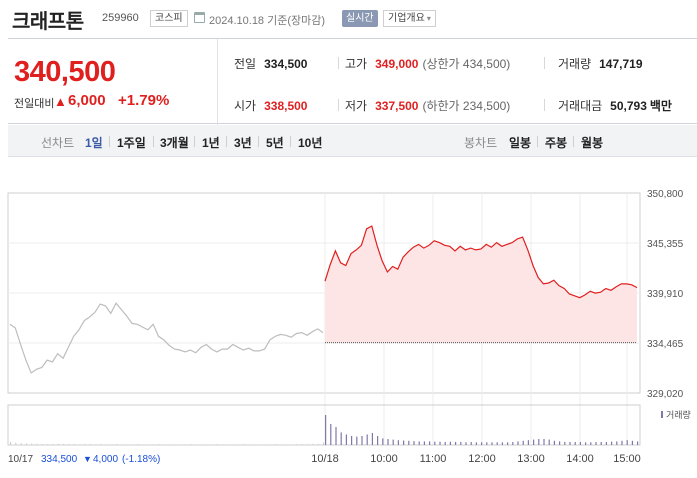  I want to click on tab-1day: 1일, so click(94, 143).